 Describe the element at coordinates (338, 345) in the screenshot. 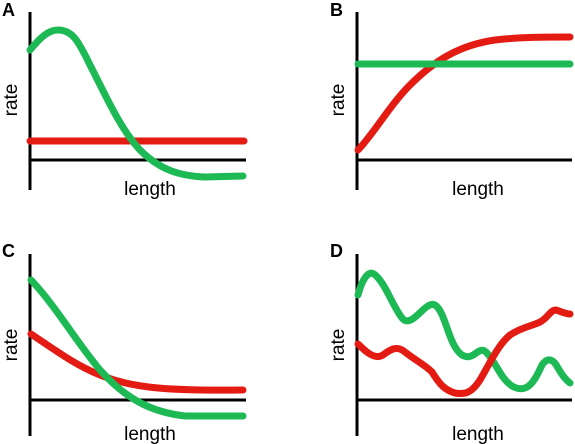

I see `panel-d-ylabel: rate` at that location.